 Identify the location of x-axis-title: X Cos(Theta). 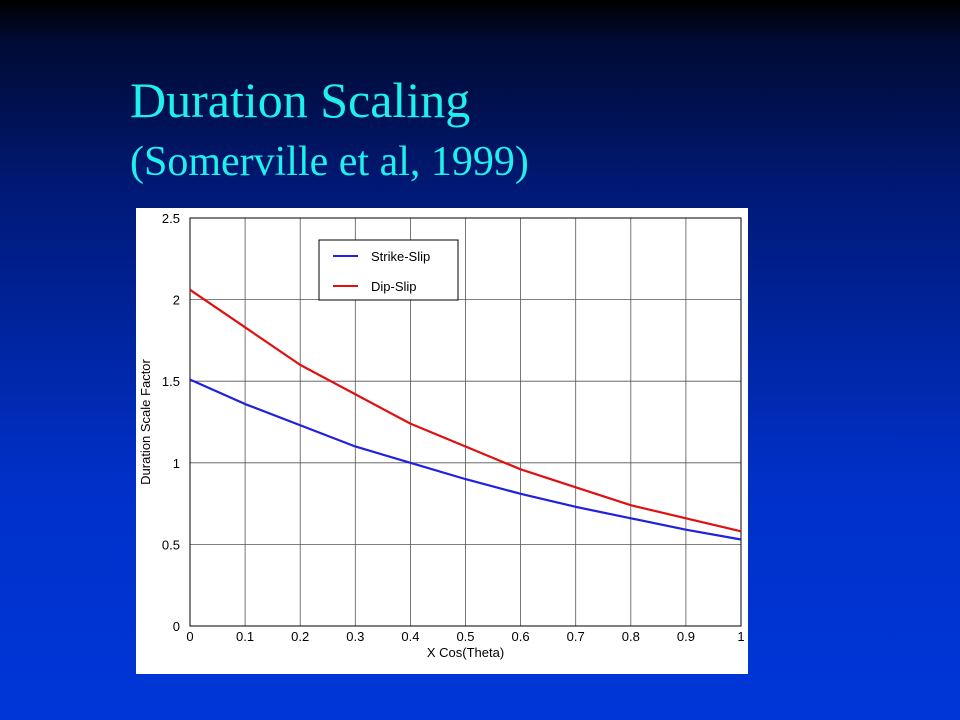
(465, 652).